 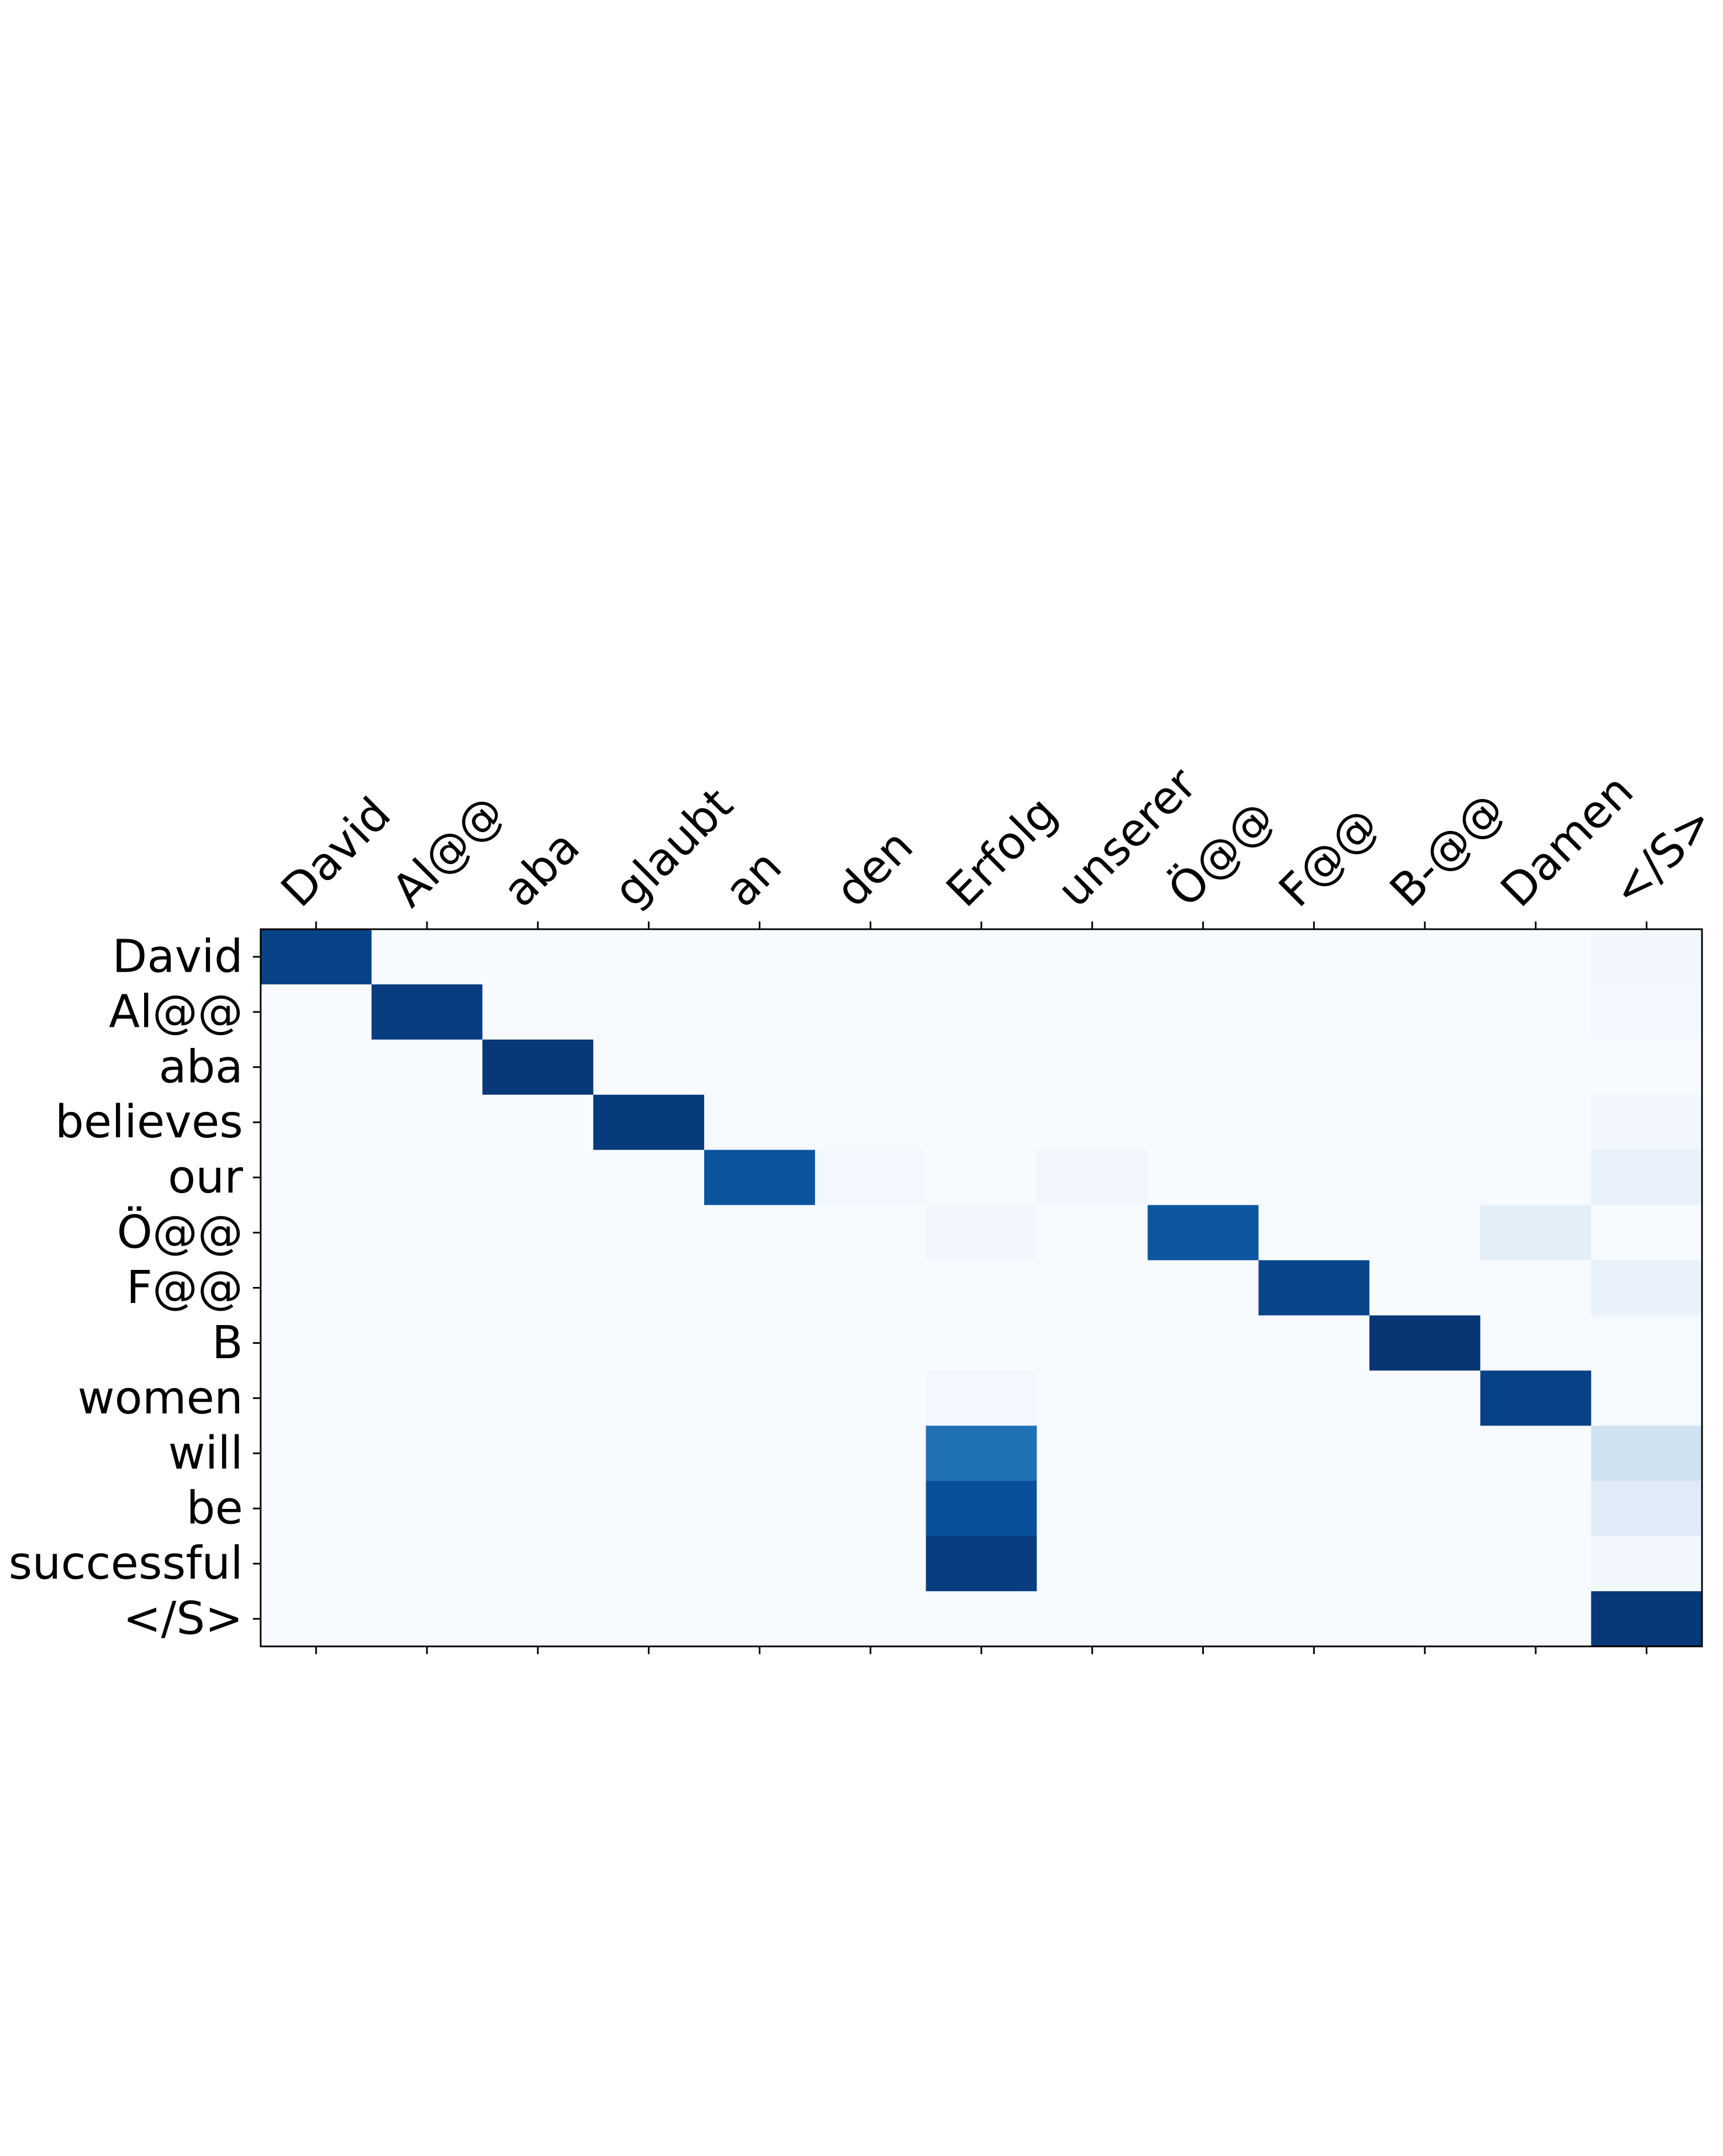 I want to click on x-tick-label: Al@@, so click(x=448, y=851).